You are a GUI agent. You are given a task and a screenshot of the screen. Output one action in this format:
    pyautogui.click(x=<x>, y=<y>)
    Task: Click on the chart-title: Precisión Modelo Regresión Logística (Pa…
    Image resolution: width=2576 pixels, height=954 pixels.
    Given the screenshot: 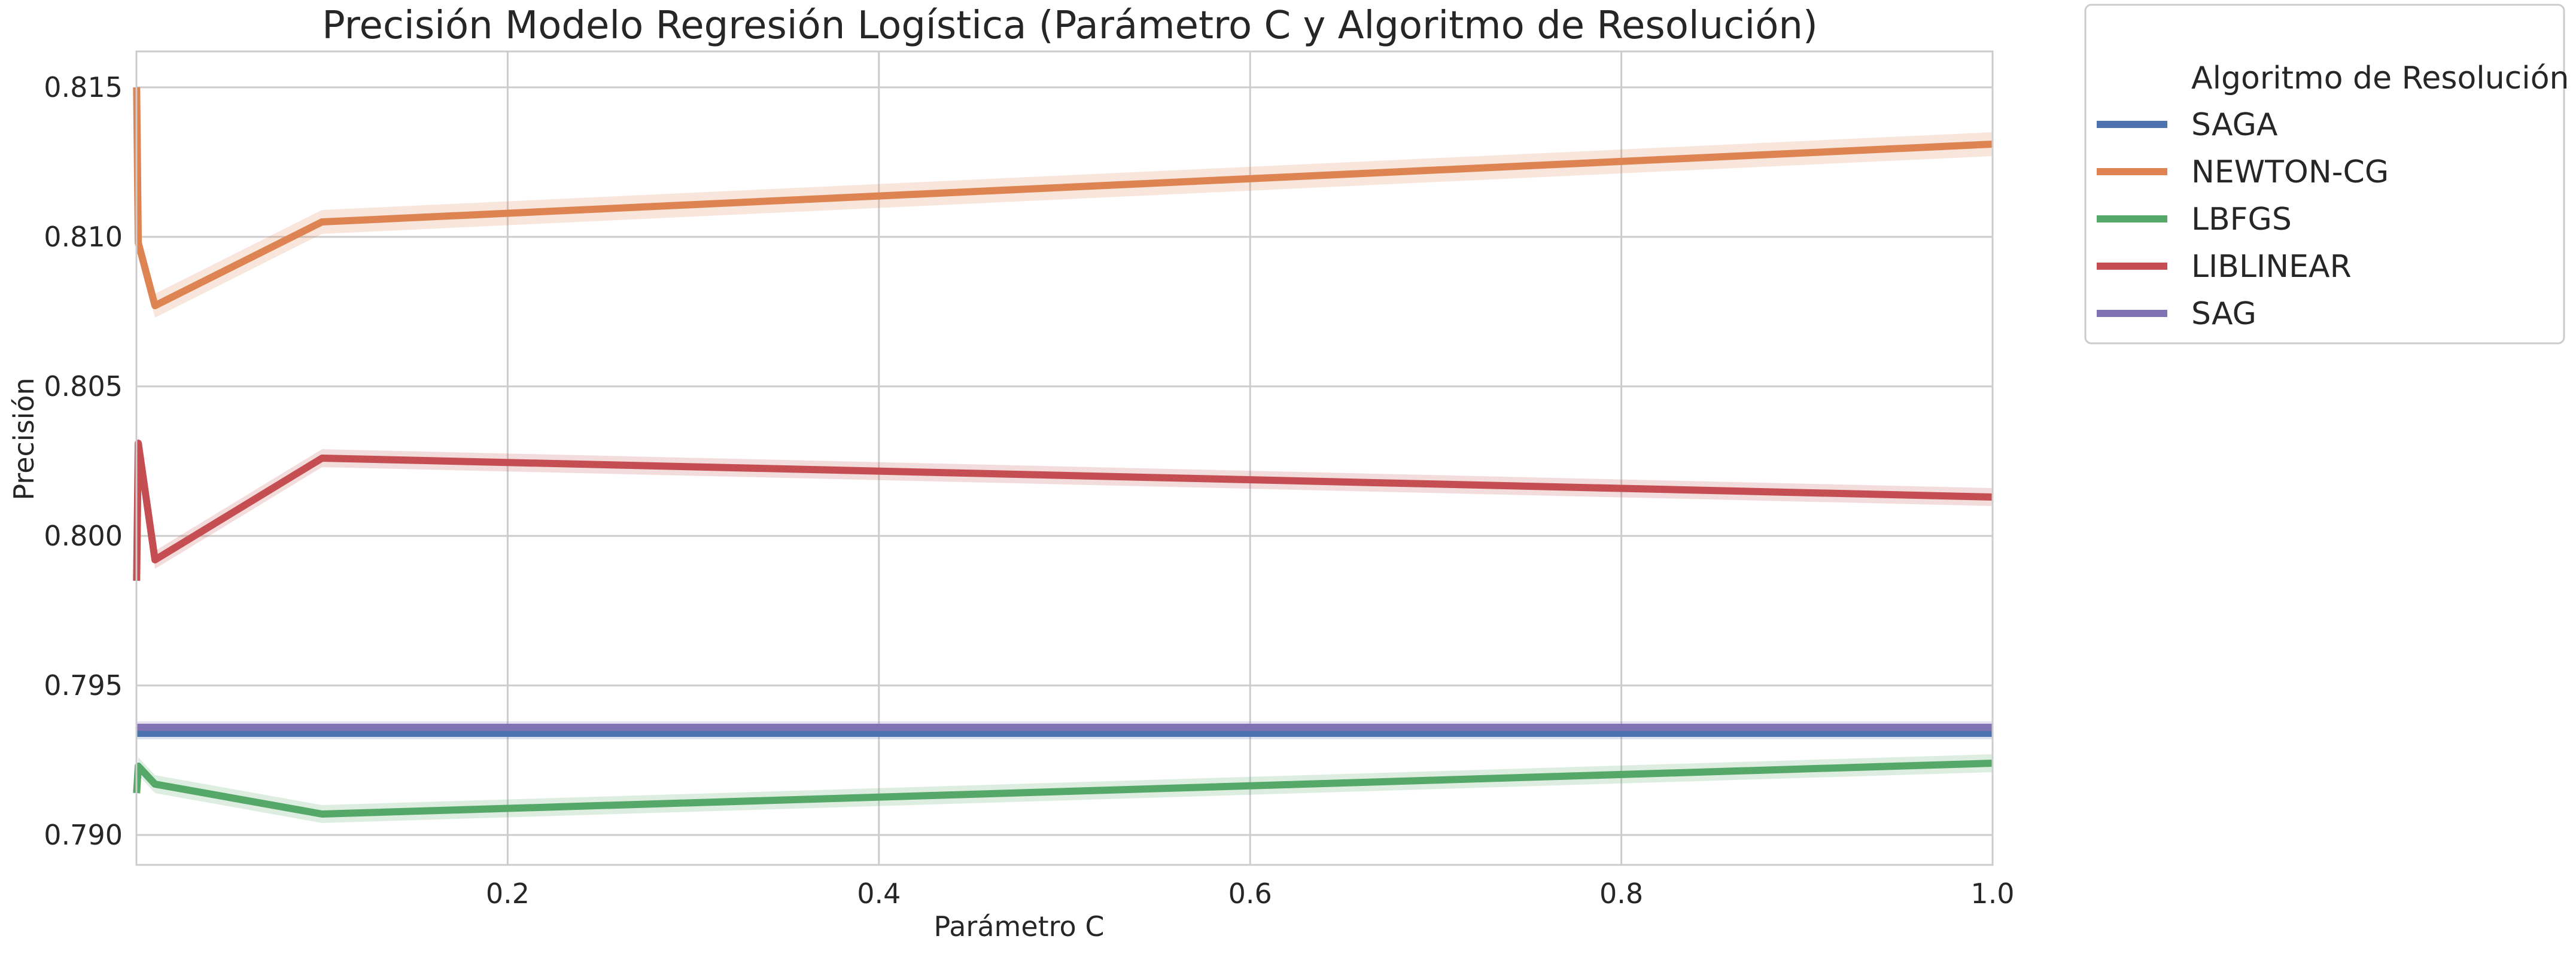 What is the action you would take?
    pyautogui.click(x=1070, y=26)
    